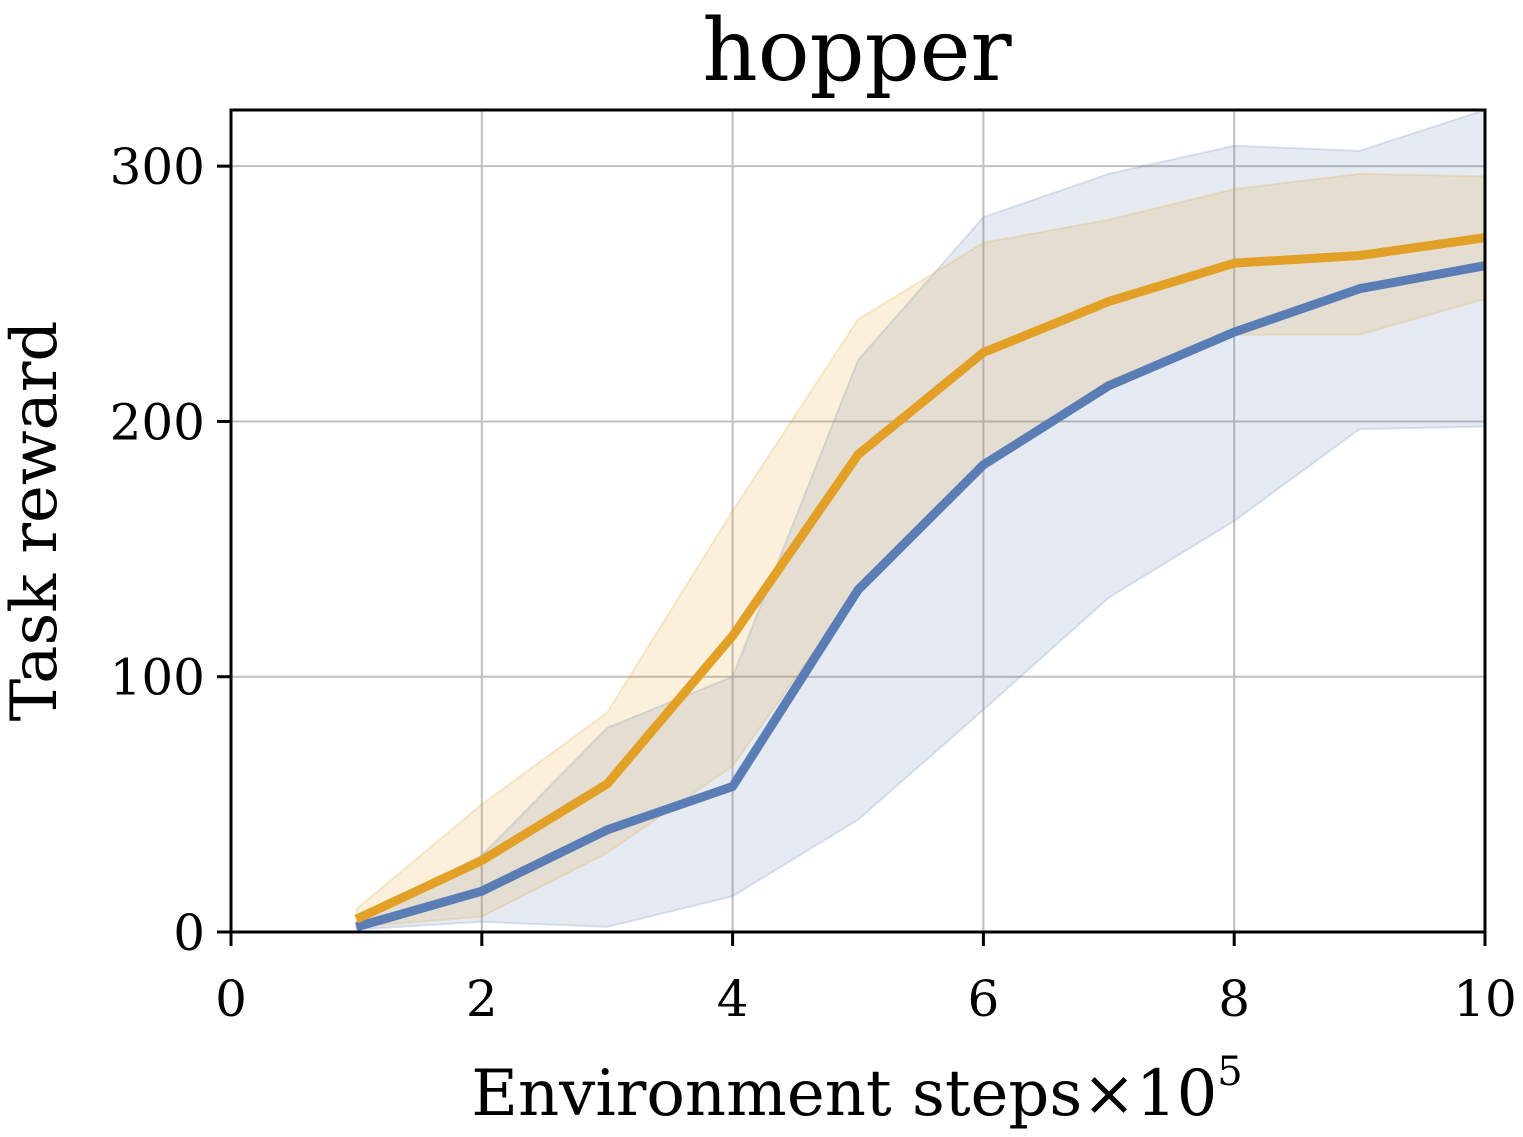 The width and height of the screenshot is (1523, 1137). Describe the element at coordinates (1109, 1094) in the screenshot. I see `x-axis-multiplier-sign: ×` at that location.